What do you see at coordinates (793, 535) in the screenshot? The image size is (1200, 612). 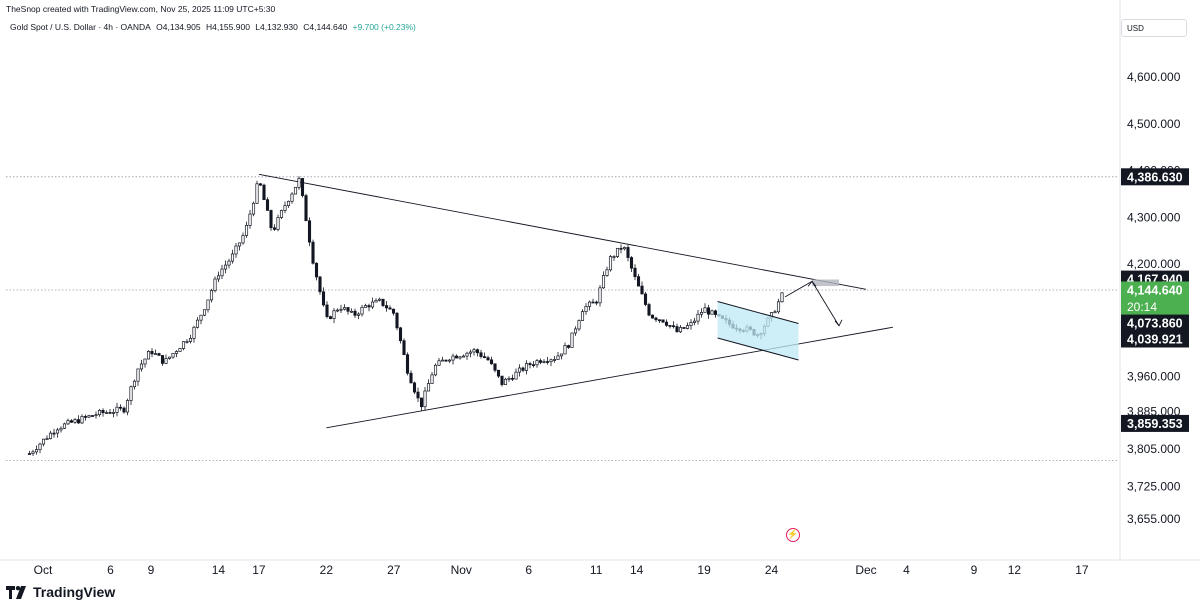 I see `lightning-icon: ⚡` at bounding box center [793, 535].